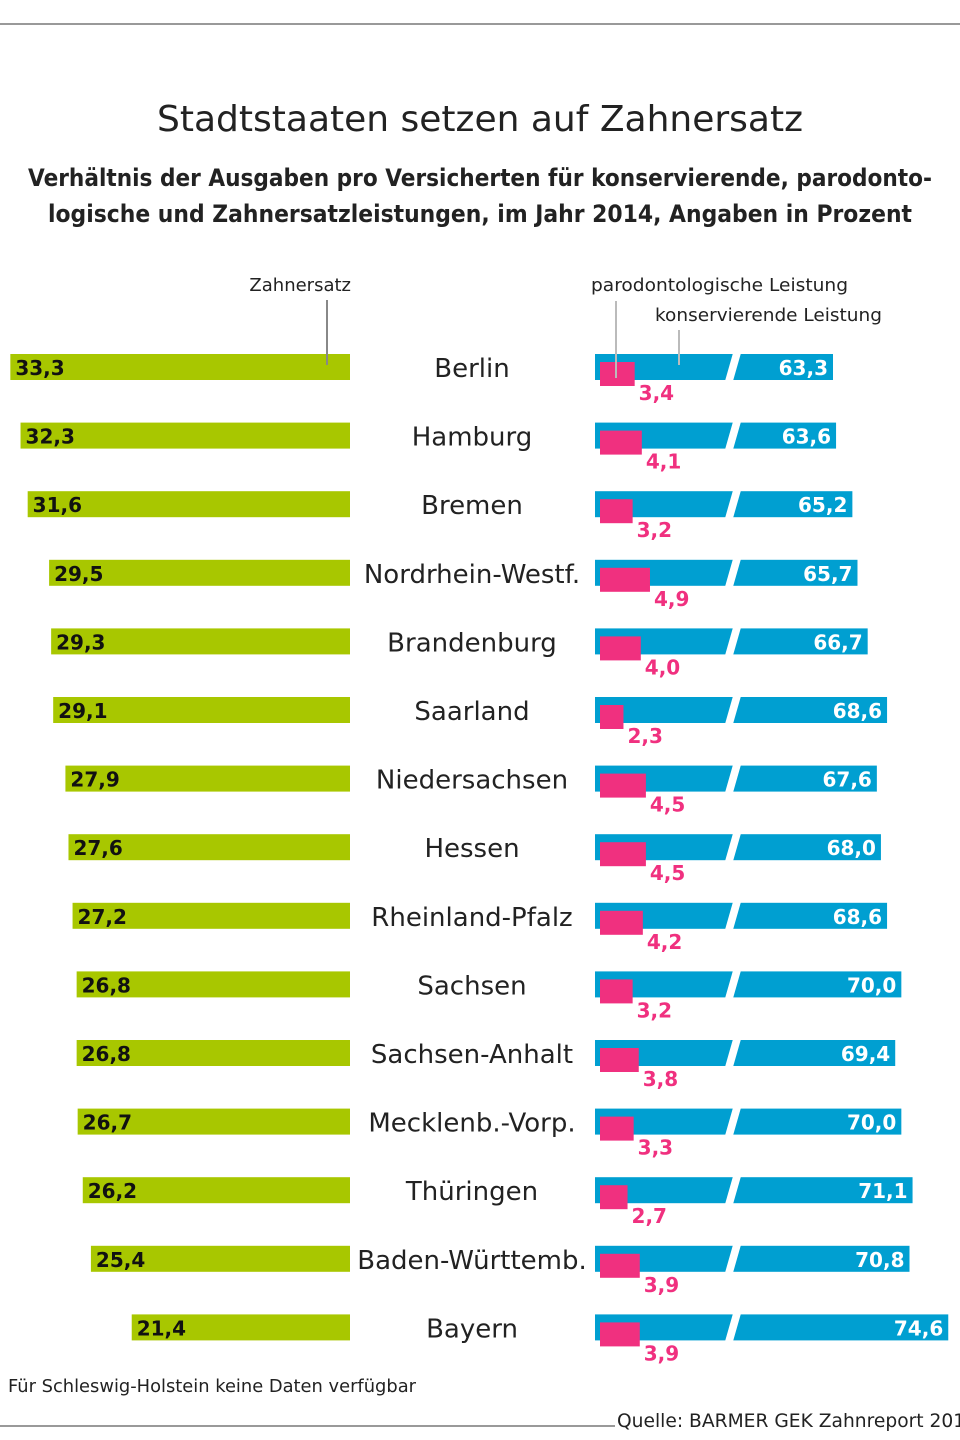 The width and height of the screenshot is (960, 1440). Describe the element at coordinates (472, 1329) in the screenshot. I see `category-label: Bayern` at that location.